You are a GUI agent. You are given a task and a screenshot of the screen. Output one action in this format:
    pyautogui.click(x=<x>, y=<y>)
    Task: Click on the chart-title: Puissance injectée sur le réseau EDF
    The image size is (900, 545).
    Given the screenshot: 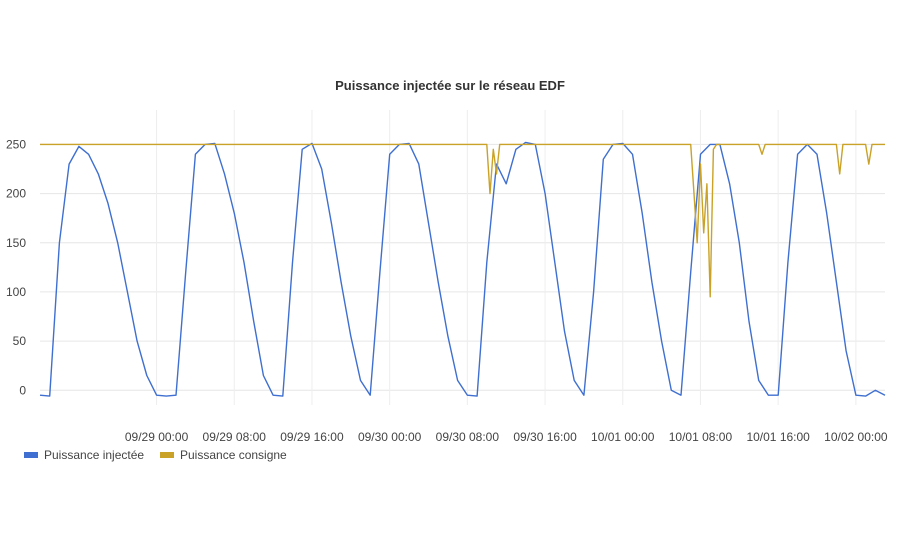 What is the action you would take?
    pyautogui.click(x=450, y=85)
    